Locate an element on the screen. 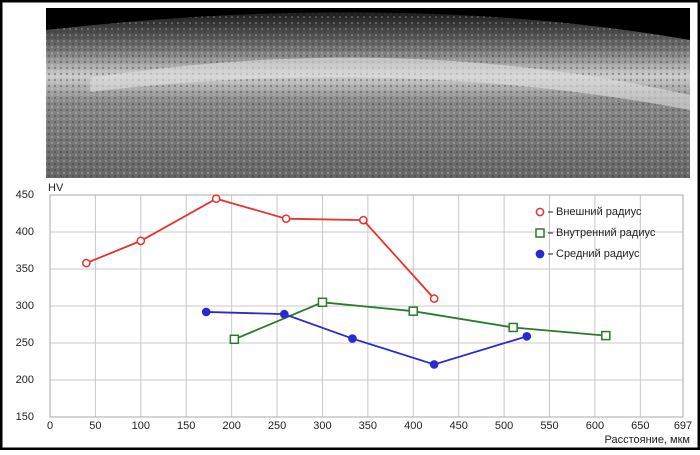 Image resolution: width=700 pixels, height=455 pixels. x-tick-label: 150 is located at coordinates (186, 426).